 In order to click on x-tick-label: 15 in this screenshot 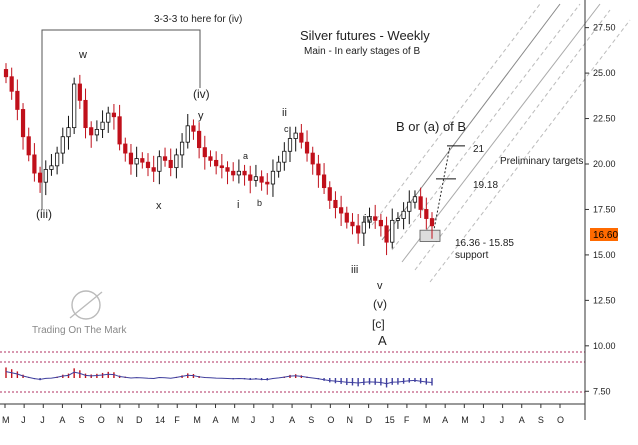, I will do `click(390, 420)`.